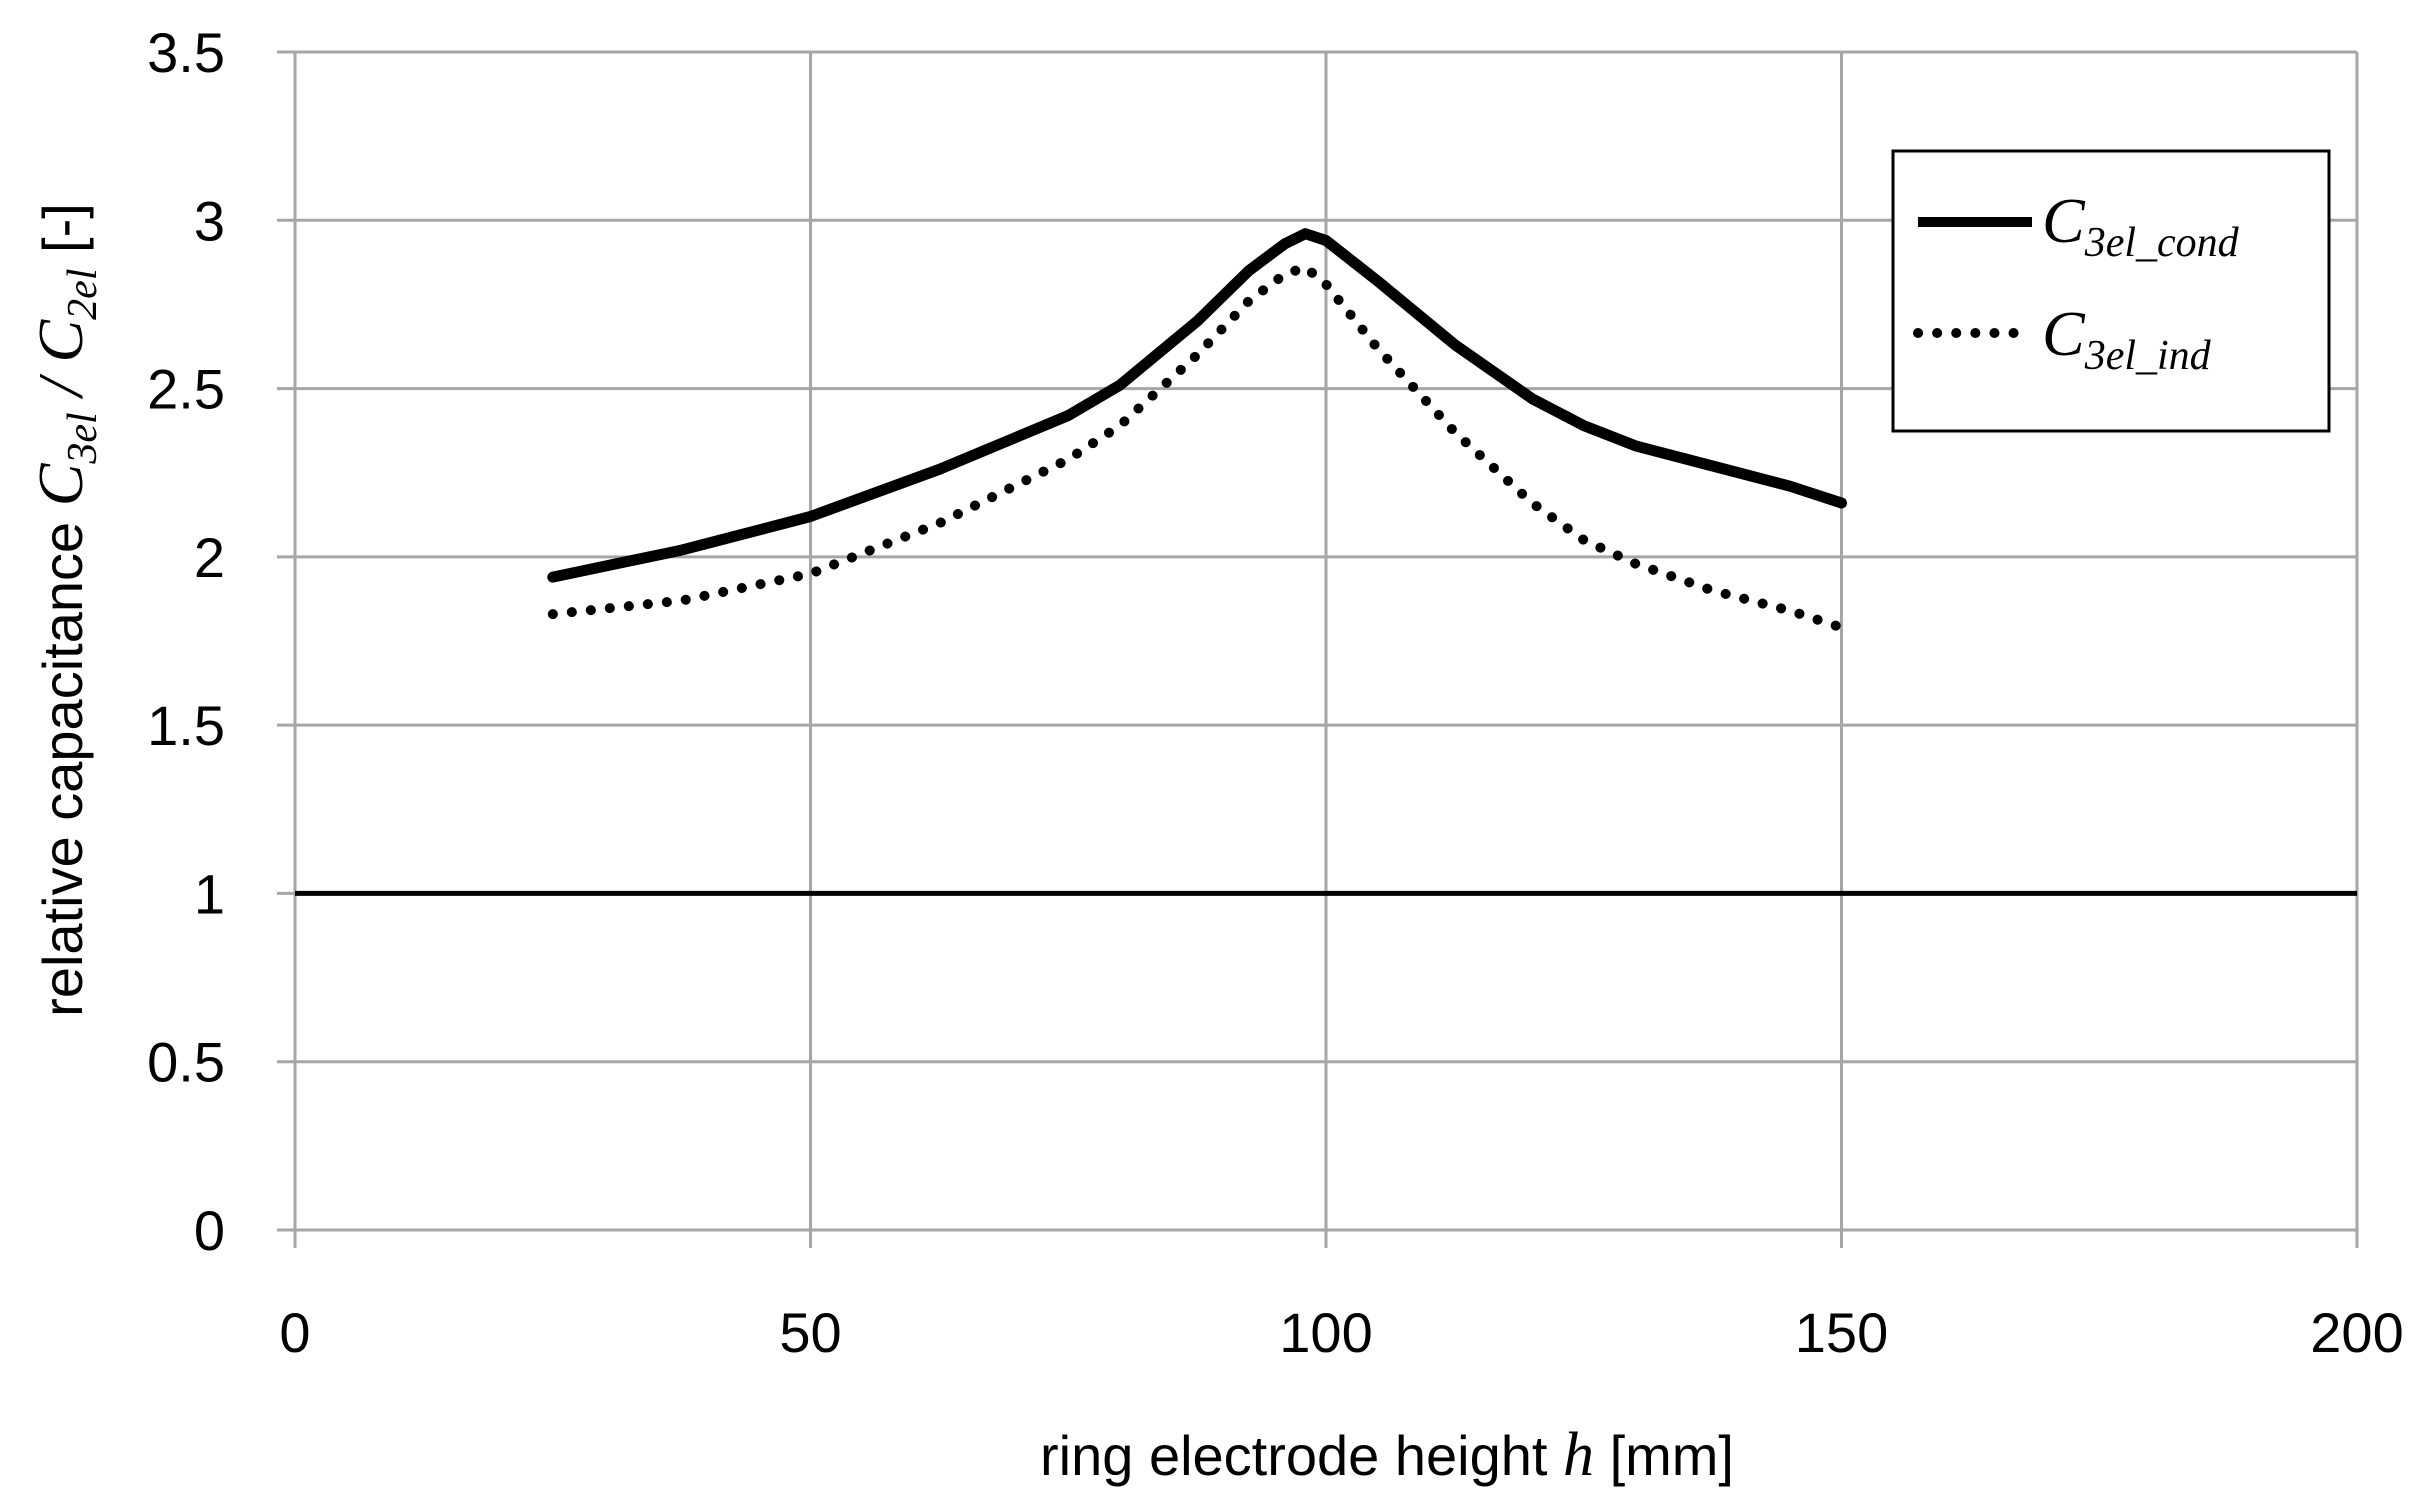 This screenshot has height=1507, width=2430. I want to click on legend: C3el_cond C3el_ind, so click(2111, 291).